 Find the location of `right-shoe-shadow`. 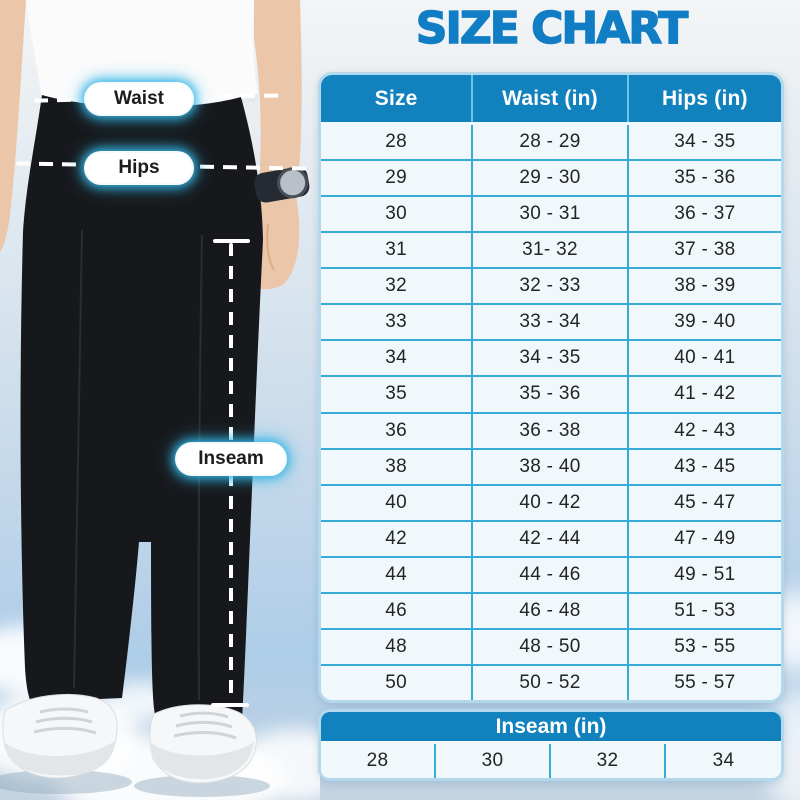

right-shoe-shadow is located at coordinates (202, 786).